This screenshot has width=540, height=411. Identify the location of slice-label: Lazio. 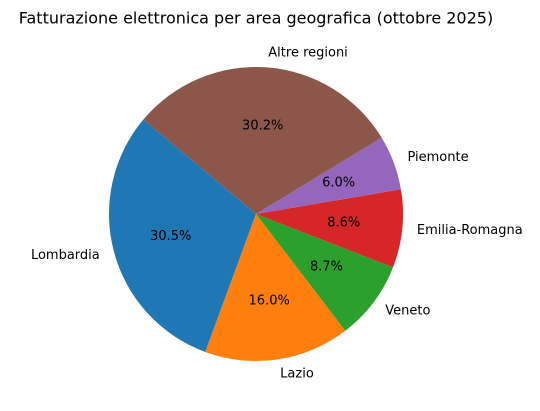
(297, 373).